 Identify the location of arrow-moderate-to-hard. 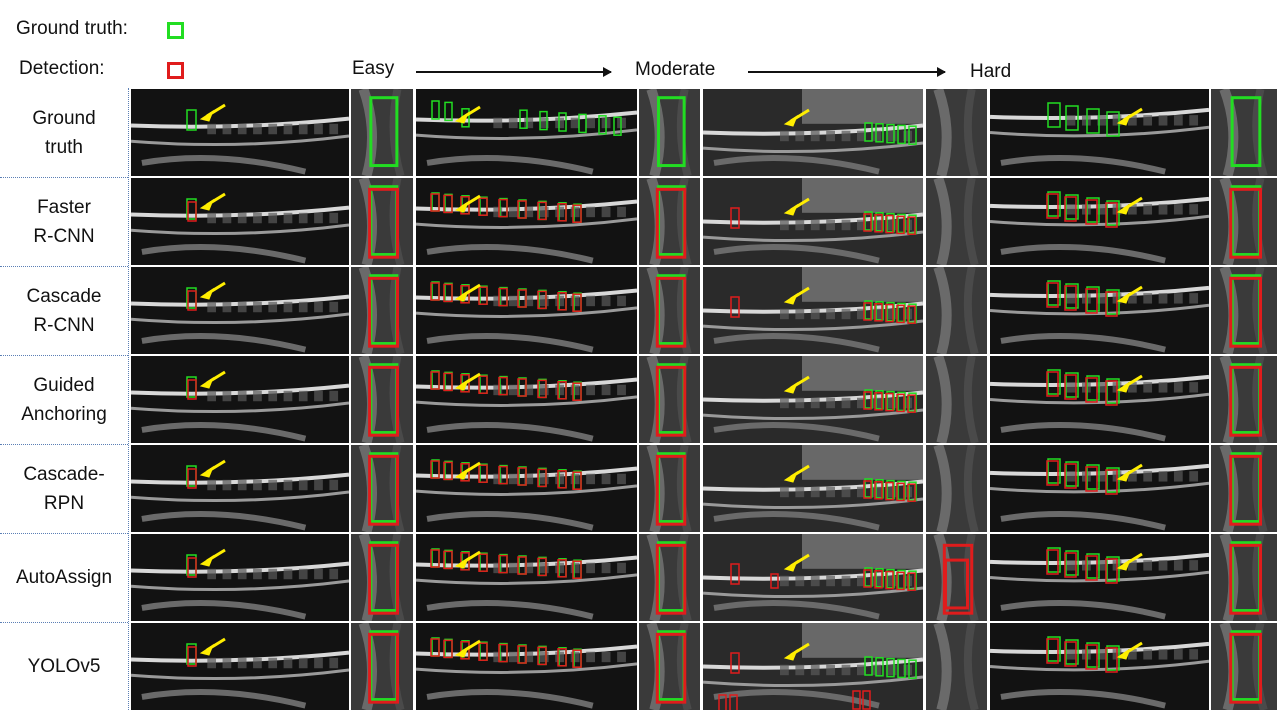
(847, 72).